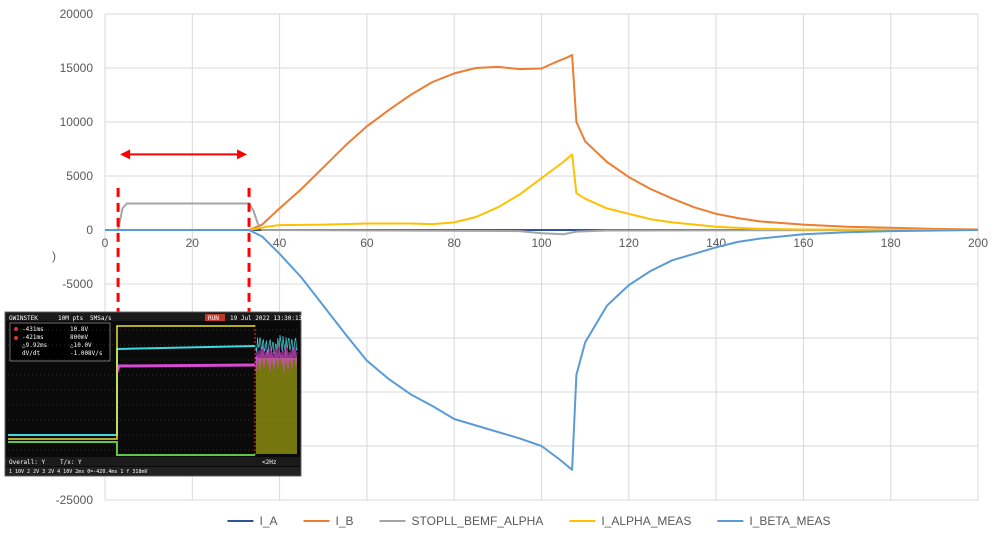 The image size is (998, 540). I want to click on x-axis-ticks: 0 20 40 60 80 100 120 140 160 180 200, so click(545, 243).